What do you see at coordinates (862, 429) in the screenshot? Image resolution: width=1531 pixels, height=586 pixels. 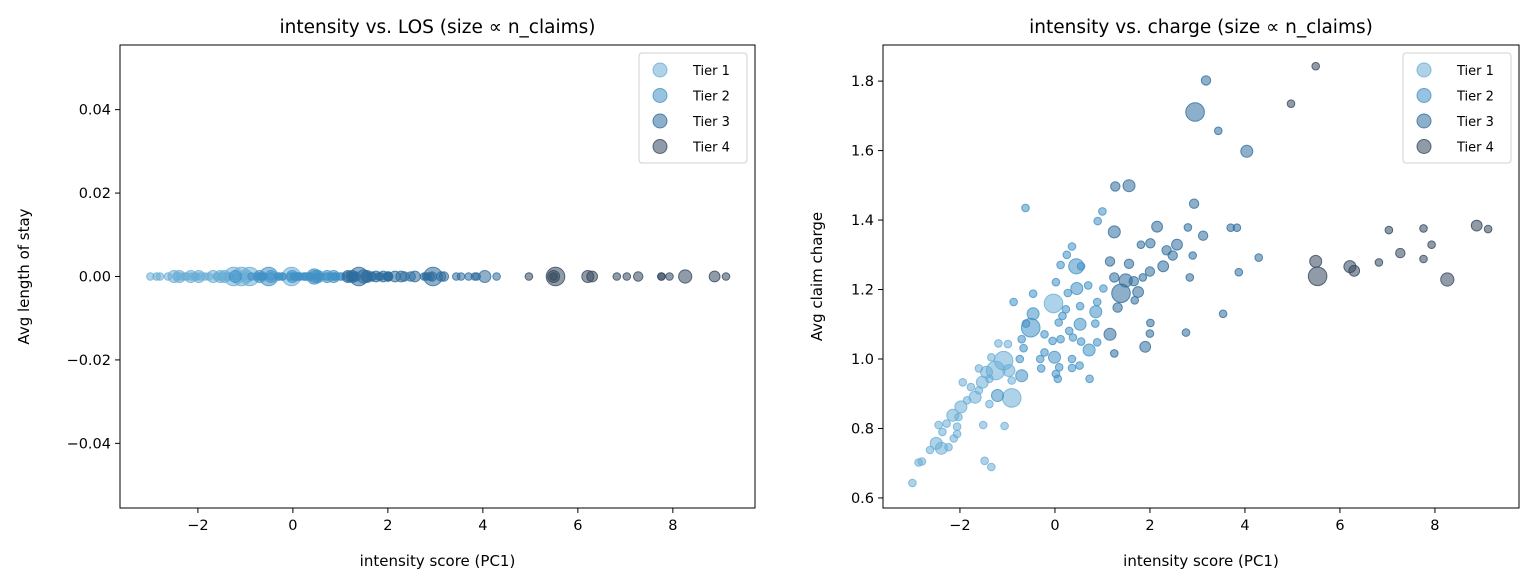 I see `y-tick-label: 0.8` at bounding box center [862, 429].